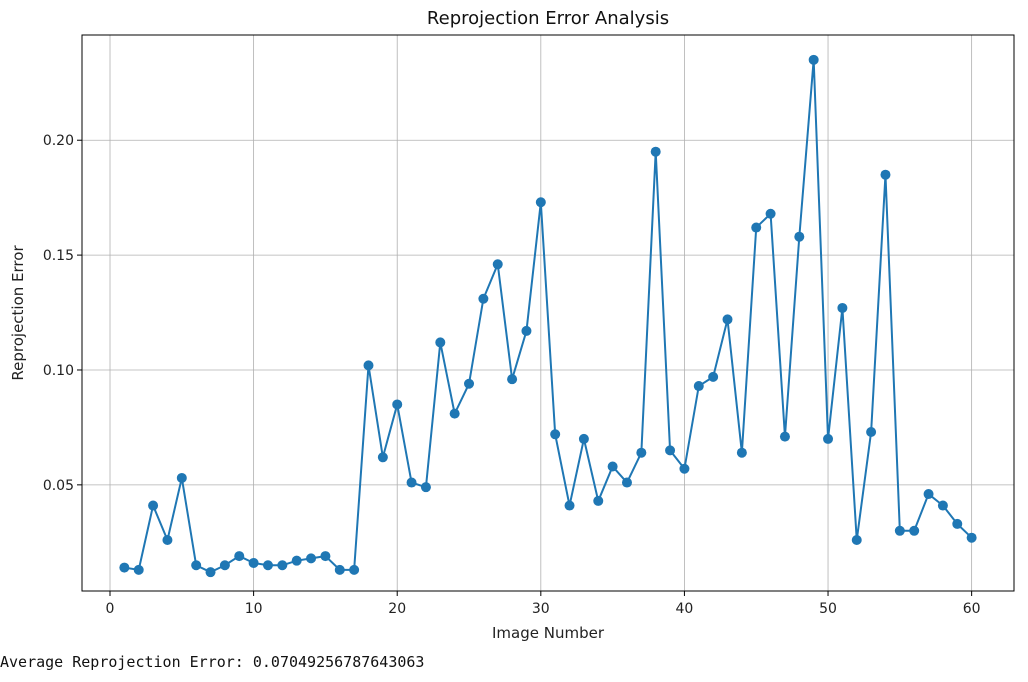 The image size is (1028, 682). Describe the element at coordinates (58, 141) in the screenshot. I see `y-tick-label: 0.20` at that location.